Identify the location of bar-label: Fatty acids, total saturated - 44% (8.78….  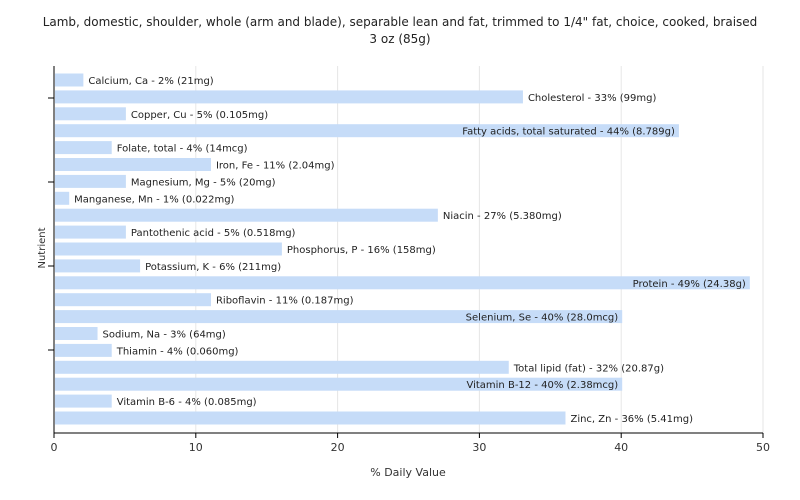
(568, 132).